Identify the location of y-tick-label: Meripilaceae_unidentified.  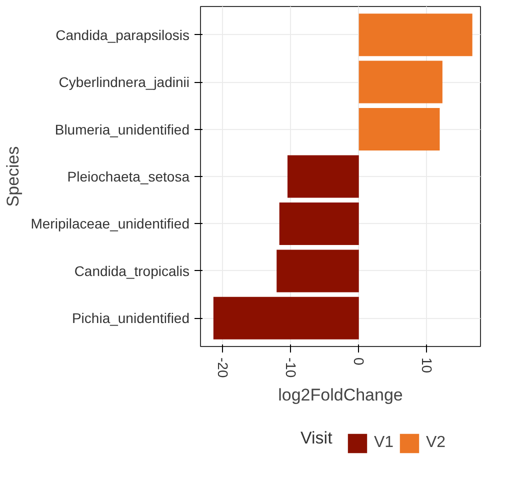
(110, 224).